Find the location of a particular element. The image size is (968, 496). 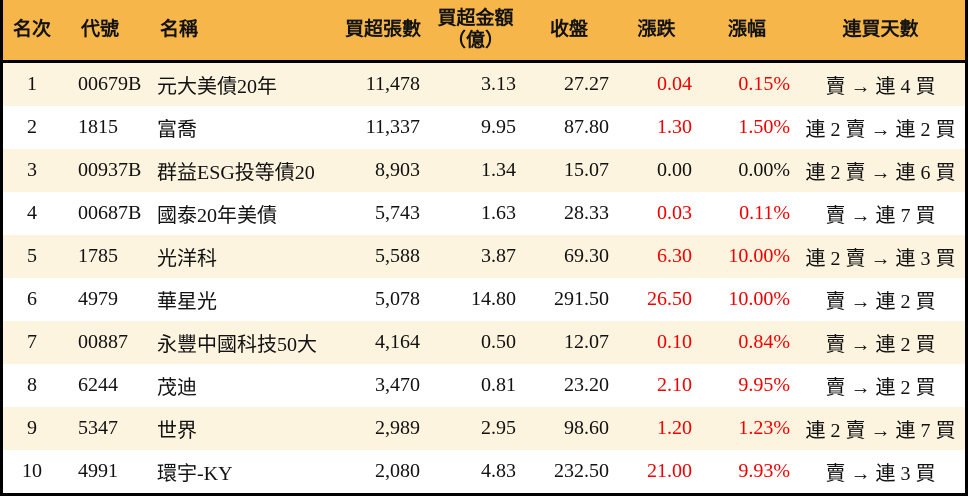

rank-cell: 2 is located at coordinates (32, 127).